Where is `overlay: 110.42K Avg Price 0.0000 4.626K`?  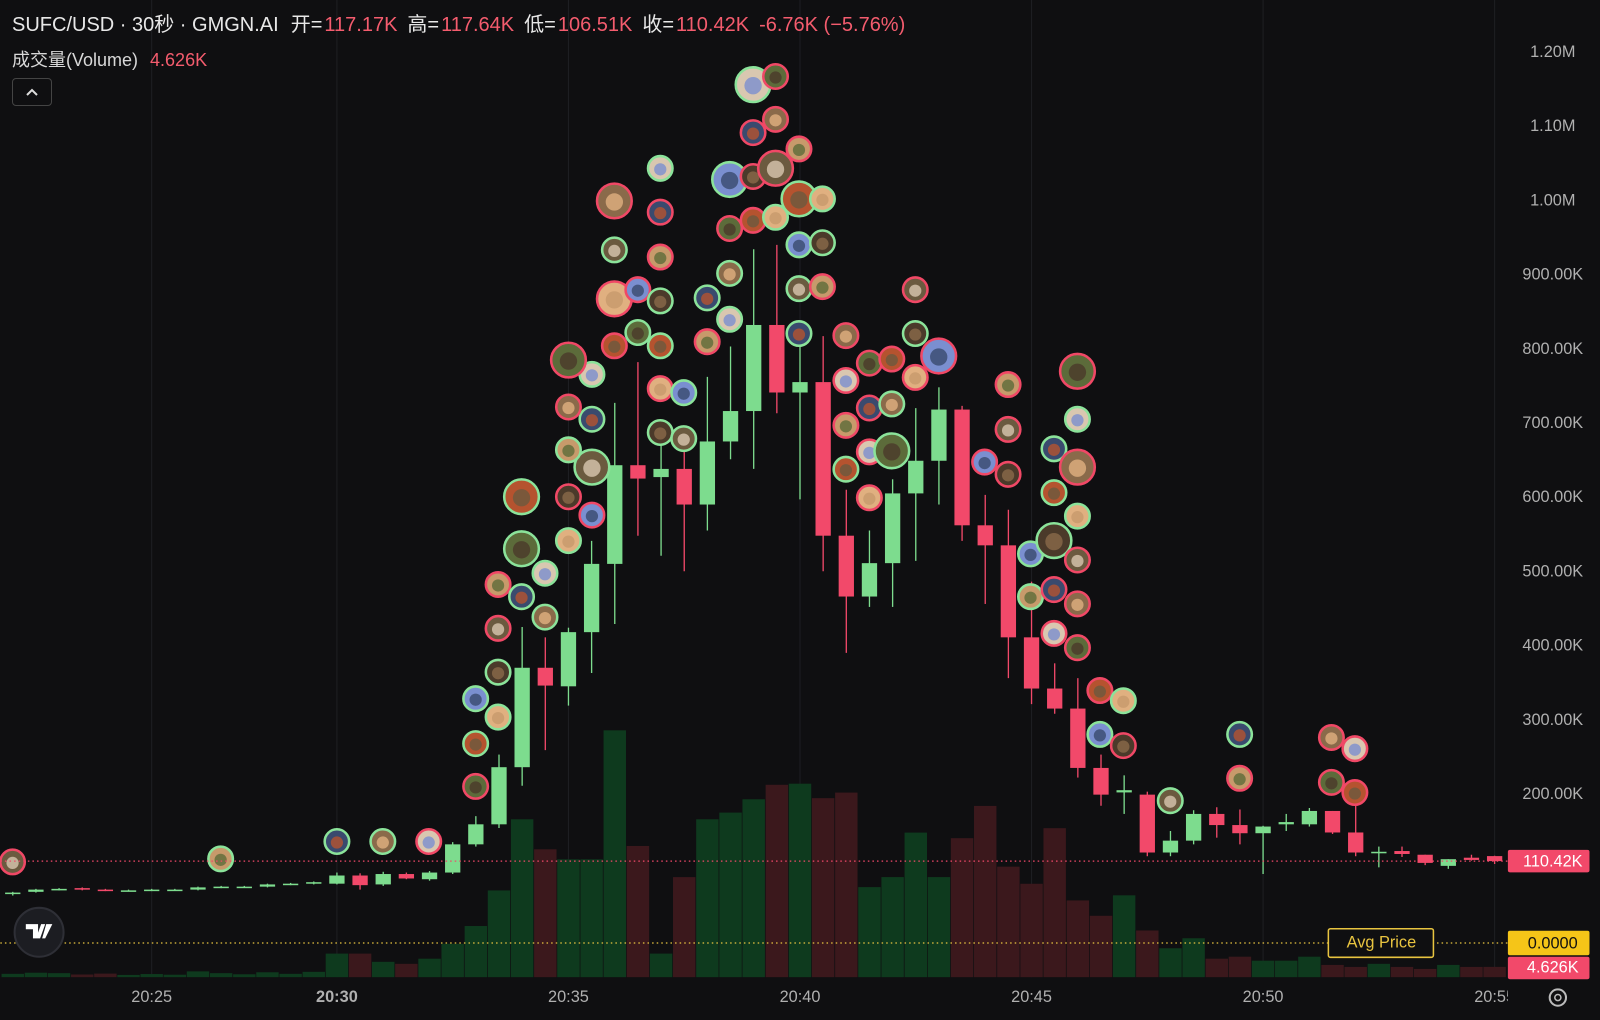 overlay: 110.42K Avg Price 0.0000 4.626K is located at coordinates (795, 914).